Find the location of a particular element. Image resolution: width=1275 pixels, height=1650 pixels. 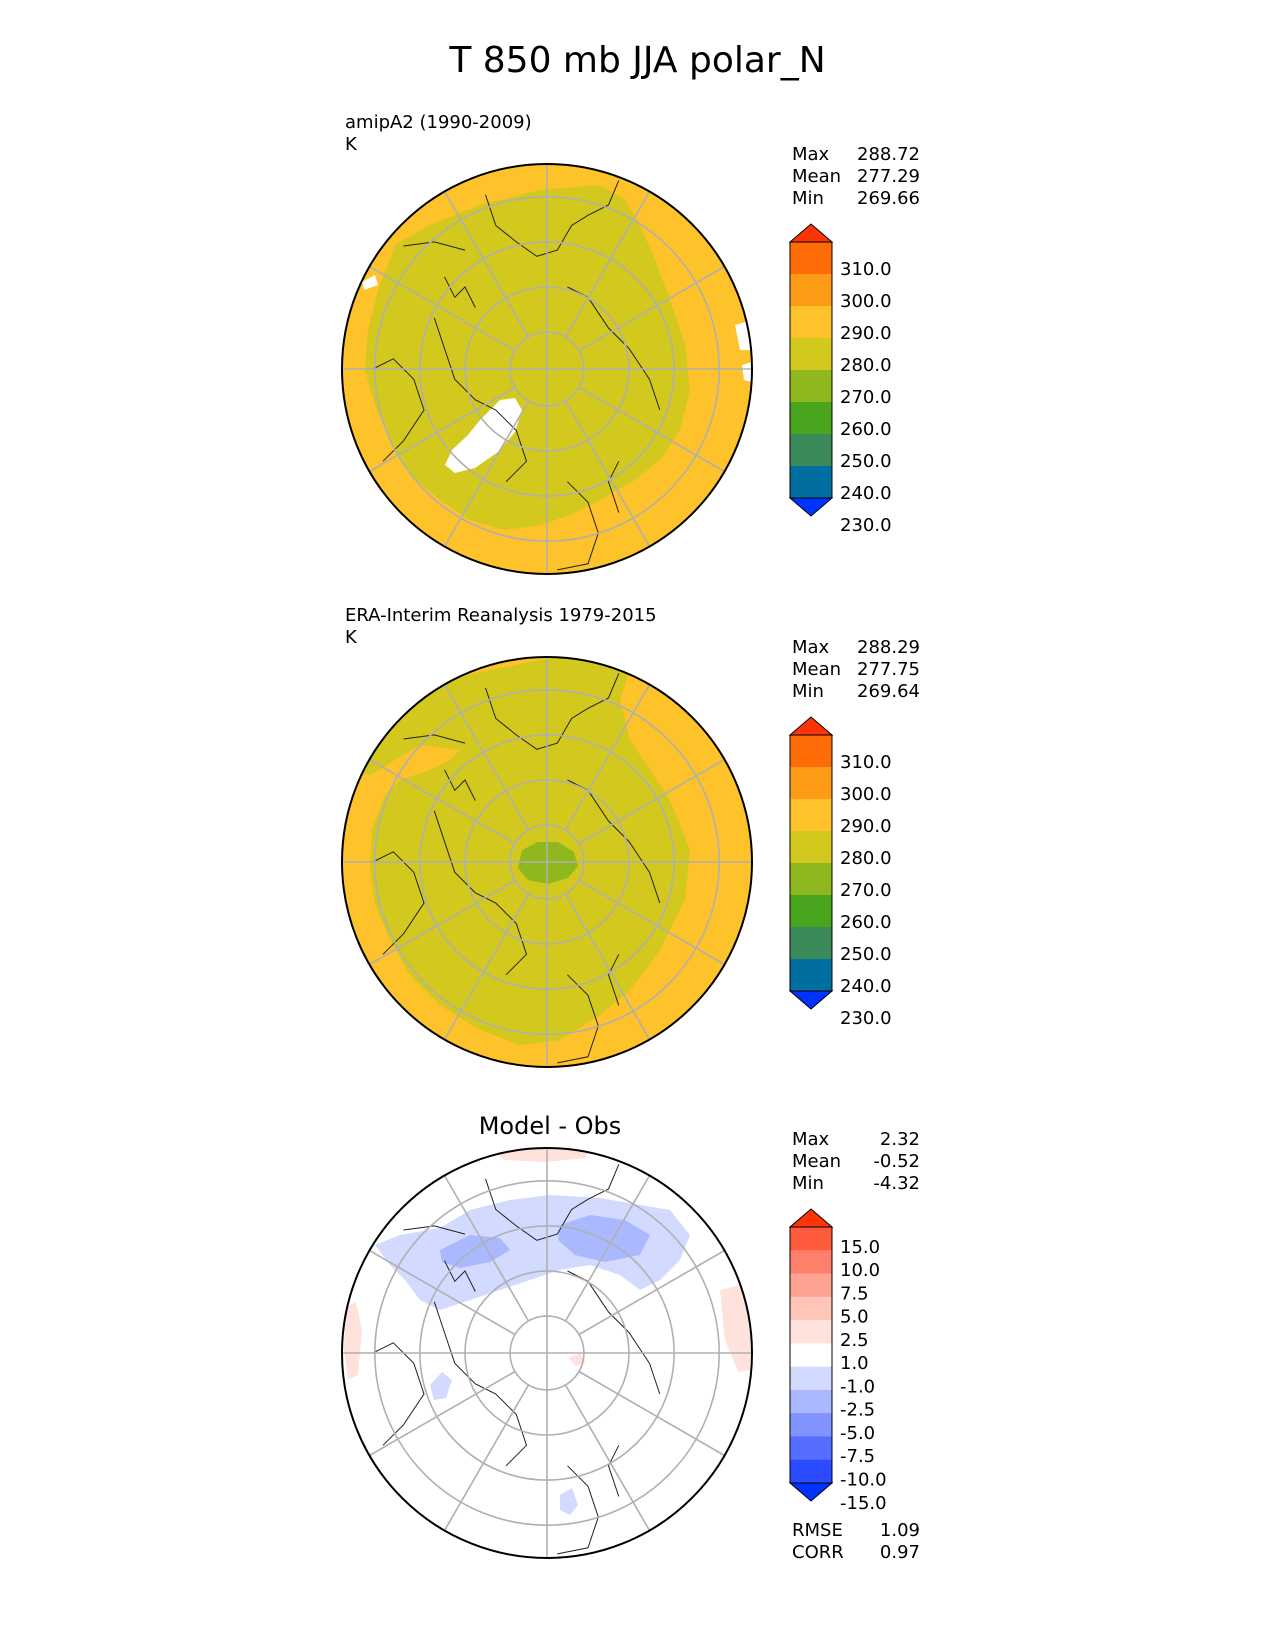

panel2-label-line2: K is located at coordinates (351, 637).